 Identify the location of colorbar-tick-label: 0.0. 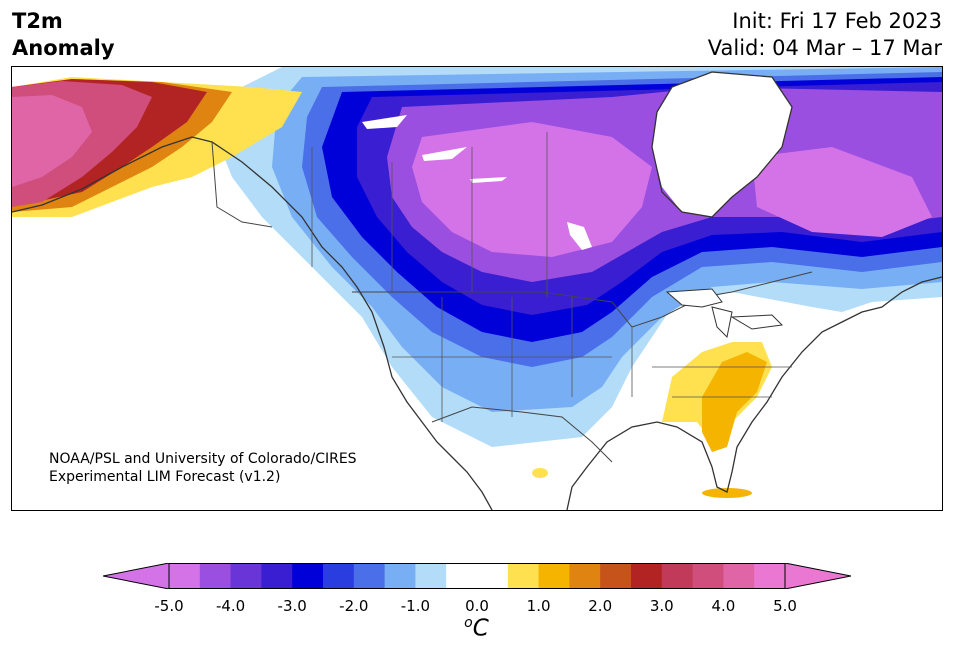
(477, 606).